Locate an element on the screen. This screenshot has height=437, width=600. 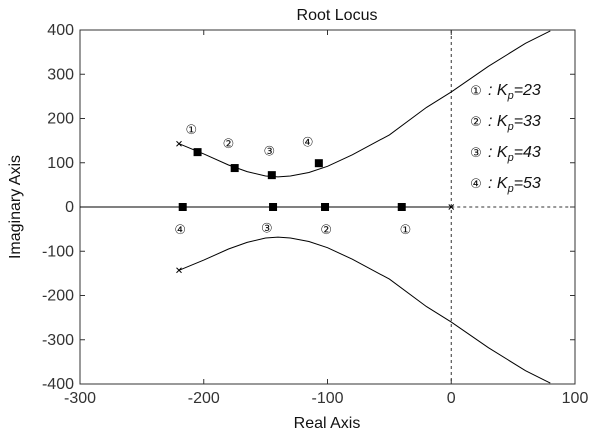
x-tick-label: 0 is located at coordinates (451, 398).